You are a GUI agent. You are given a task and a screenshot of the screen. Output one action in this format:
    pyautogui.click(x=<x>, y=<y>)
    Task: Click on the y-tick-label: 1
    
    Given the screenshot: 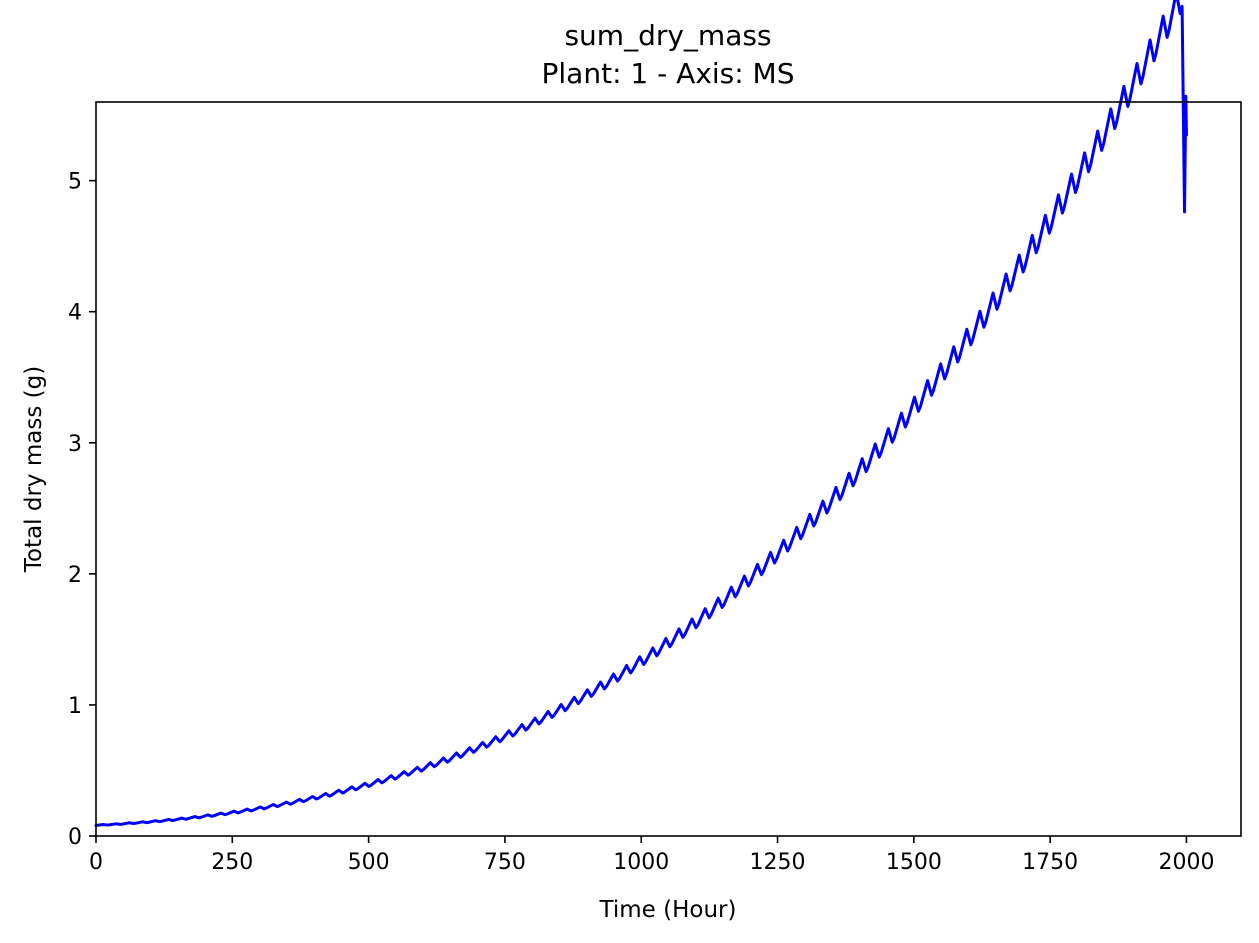 What is the action you would take?
    pyautogui.click(x=75, y=706)
    